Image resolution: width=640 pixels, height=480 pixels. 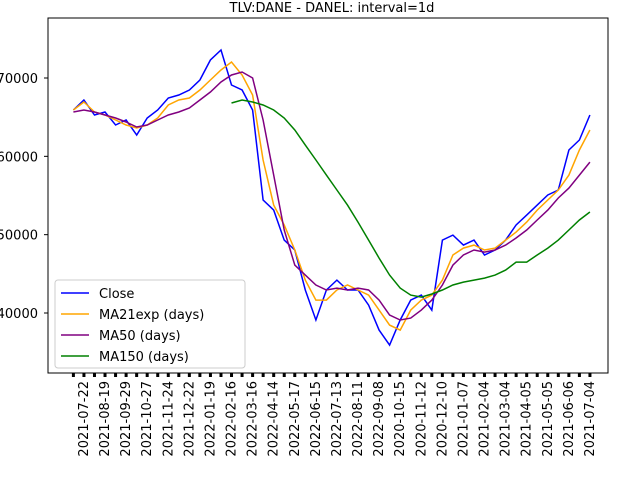 What do you see at coordinates (485, 419) in the screenshot?
I see `x-tick-label: 2021-02-04` at bounding box center [485, 419].